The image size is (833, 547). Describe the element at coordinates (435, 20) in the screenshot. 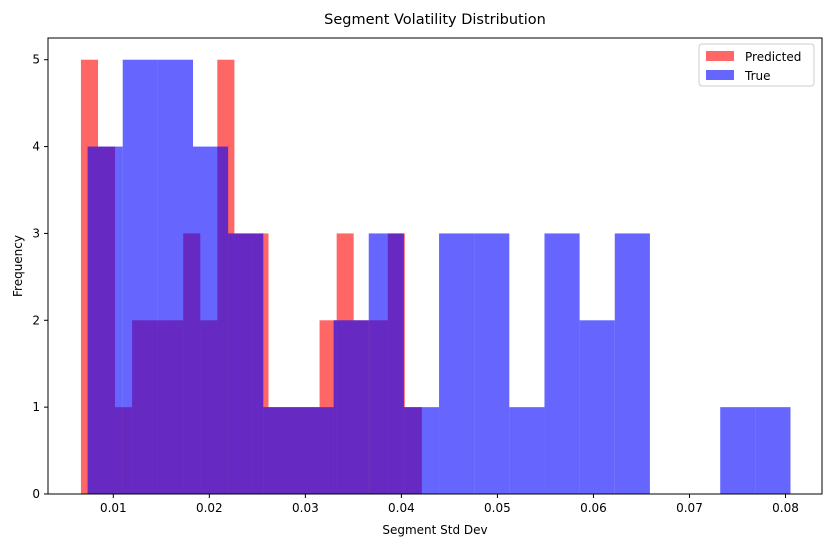

I see `chart-title: Segment Volatility Distribution` at that location.